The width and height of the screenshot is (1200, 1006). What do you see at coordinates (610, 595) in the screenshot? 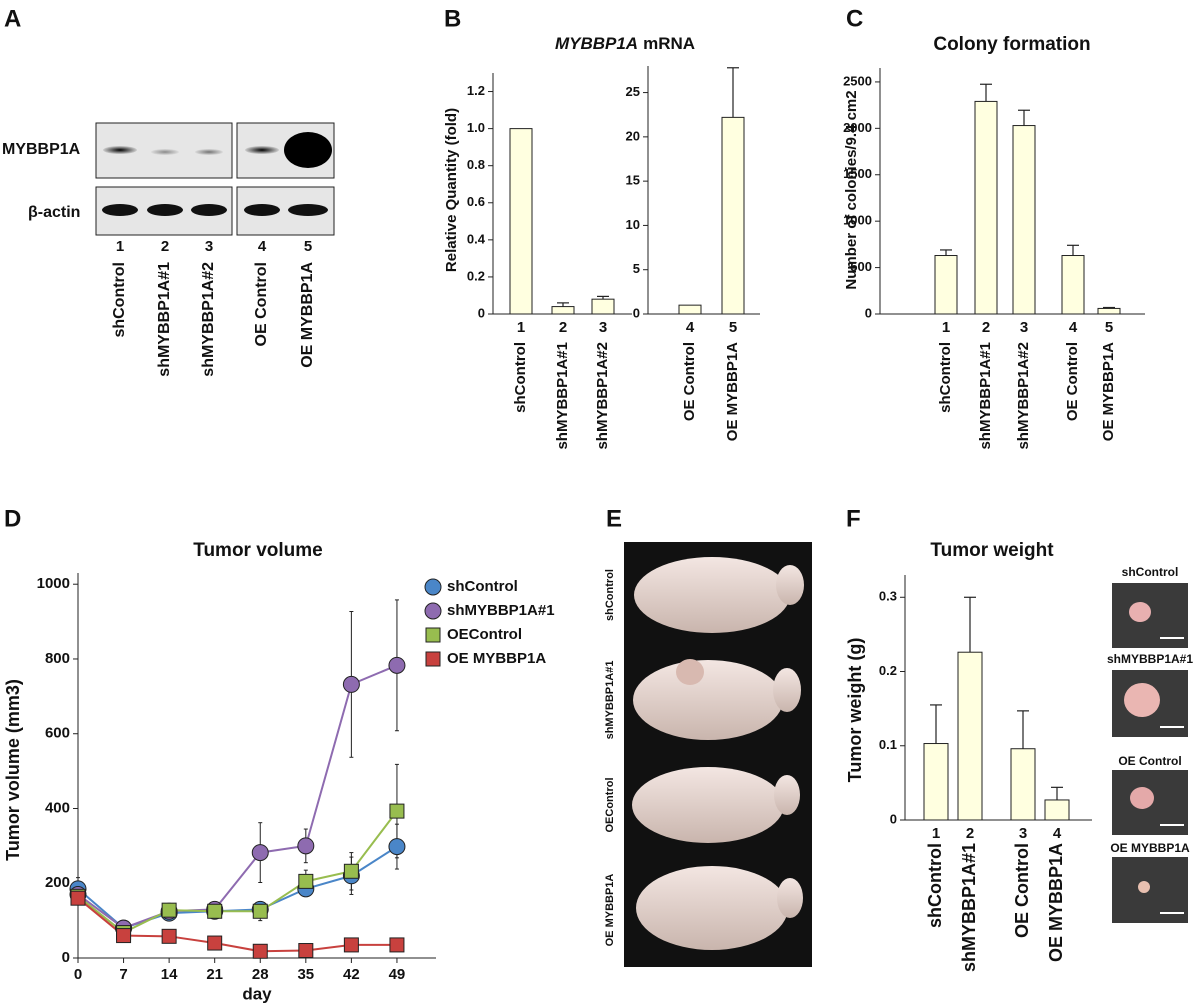
I see `photo-label: shControl` at bounding box center [610, 595].